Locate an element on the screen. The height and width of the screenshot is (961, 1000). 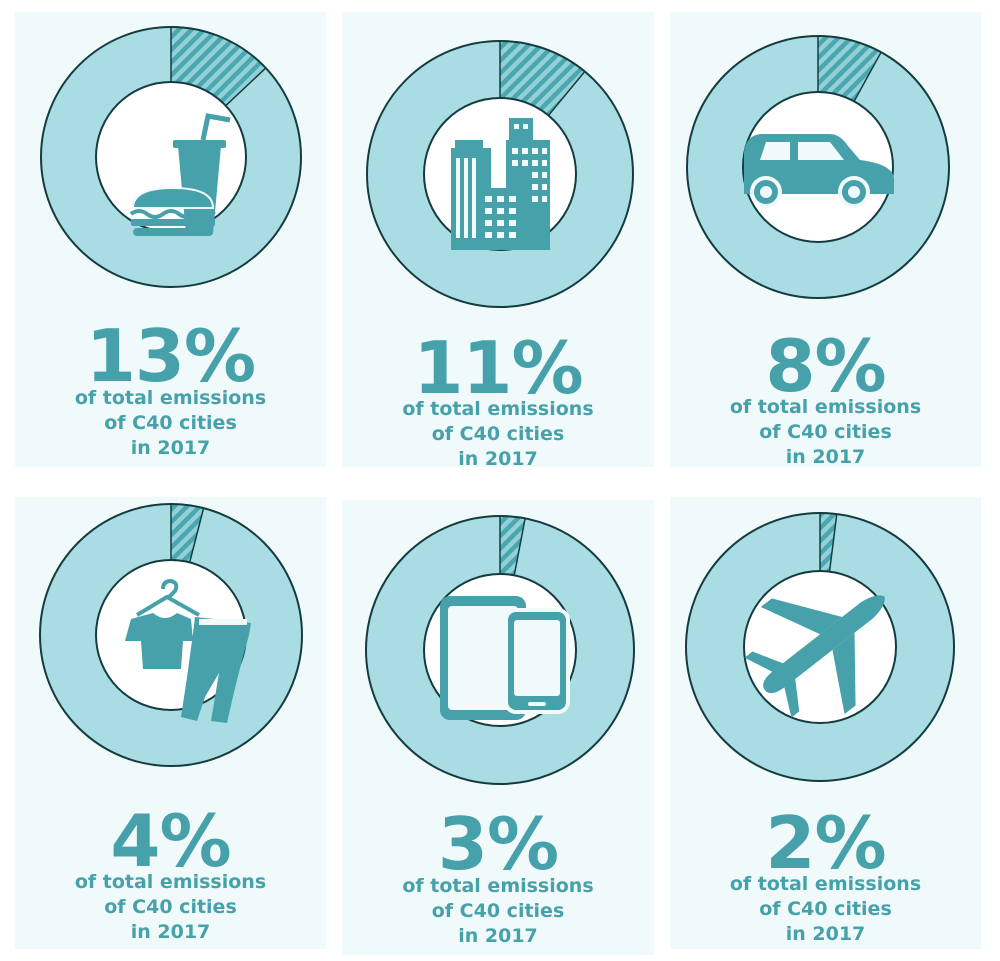
percent-value: 11% is located at coordinates (498, 368).